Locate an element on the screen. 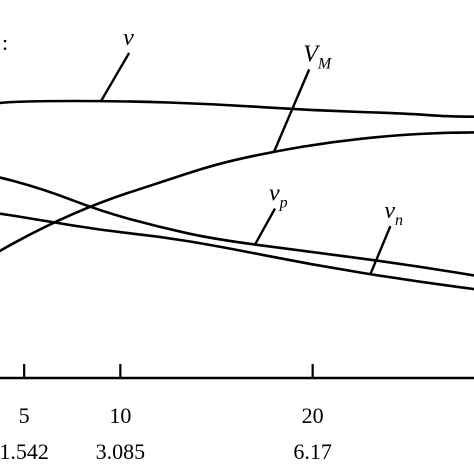  x-tick-sublabel-1: 1.542 is located at coordinates (24, 451).